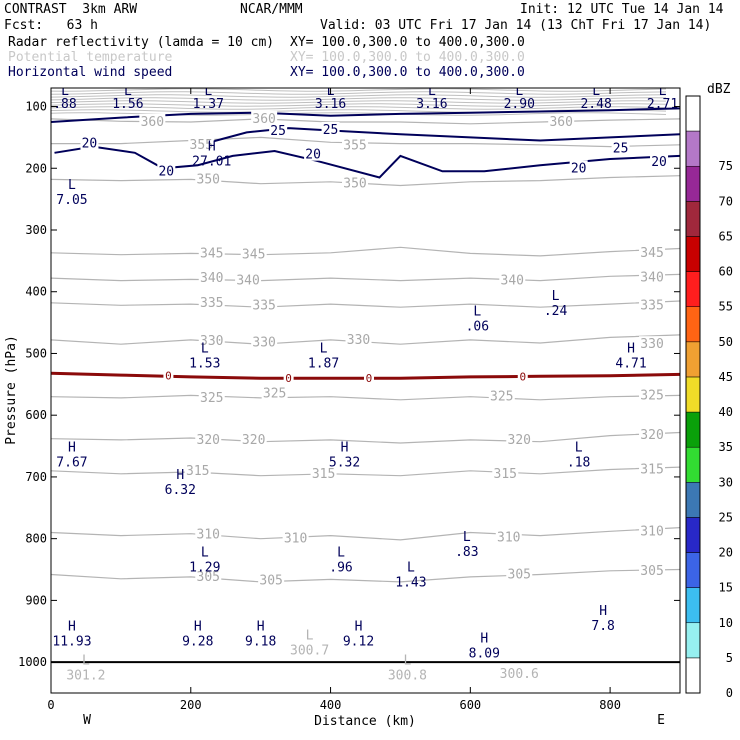 The height and width of the screenshot is (740, 740). I want to click on theta-label: 315, so click(197, 471).